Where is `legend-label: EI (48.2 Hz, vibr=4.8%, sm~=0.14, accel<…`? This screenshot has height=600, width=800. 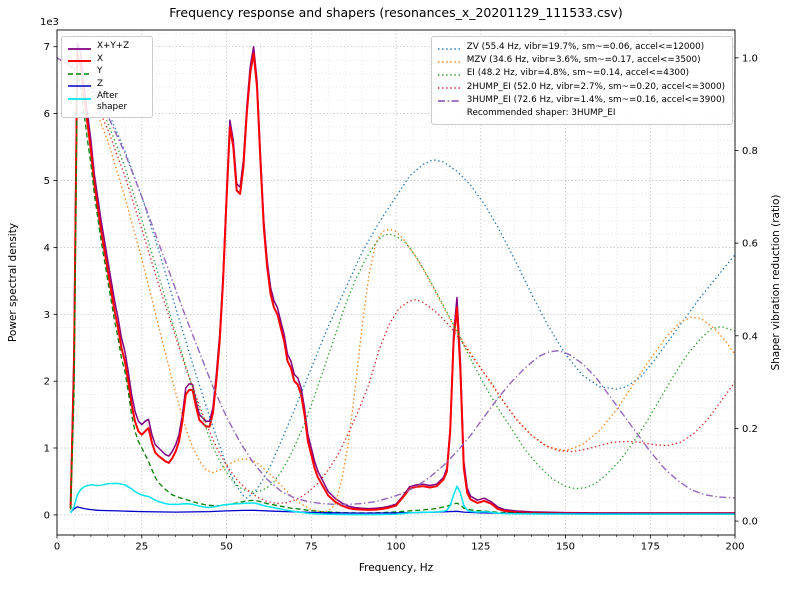
legend-label: EI (48.2 Hz, vibr=4.8%, sm~=0.14, accel<… is located at coordinates (578, 73).